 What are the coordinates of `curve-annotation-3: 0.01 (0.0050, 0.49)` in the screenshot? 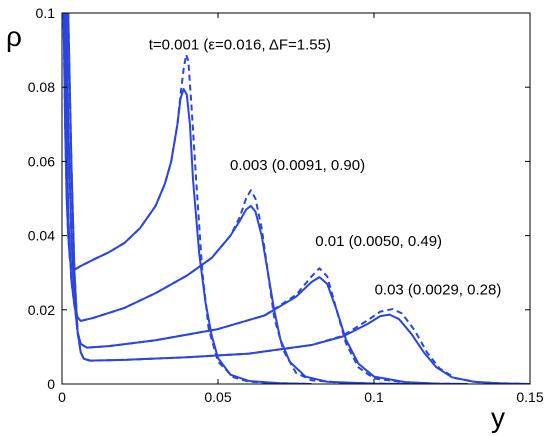 It's located at (378, 241).